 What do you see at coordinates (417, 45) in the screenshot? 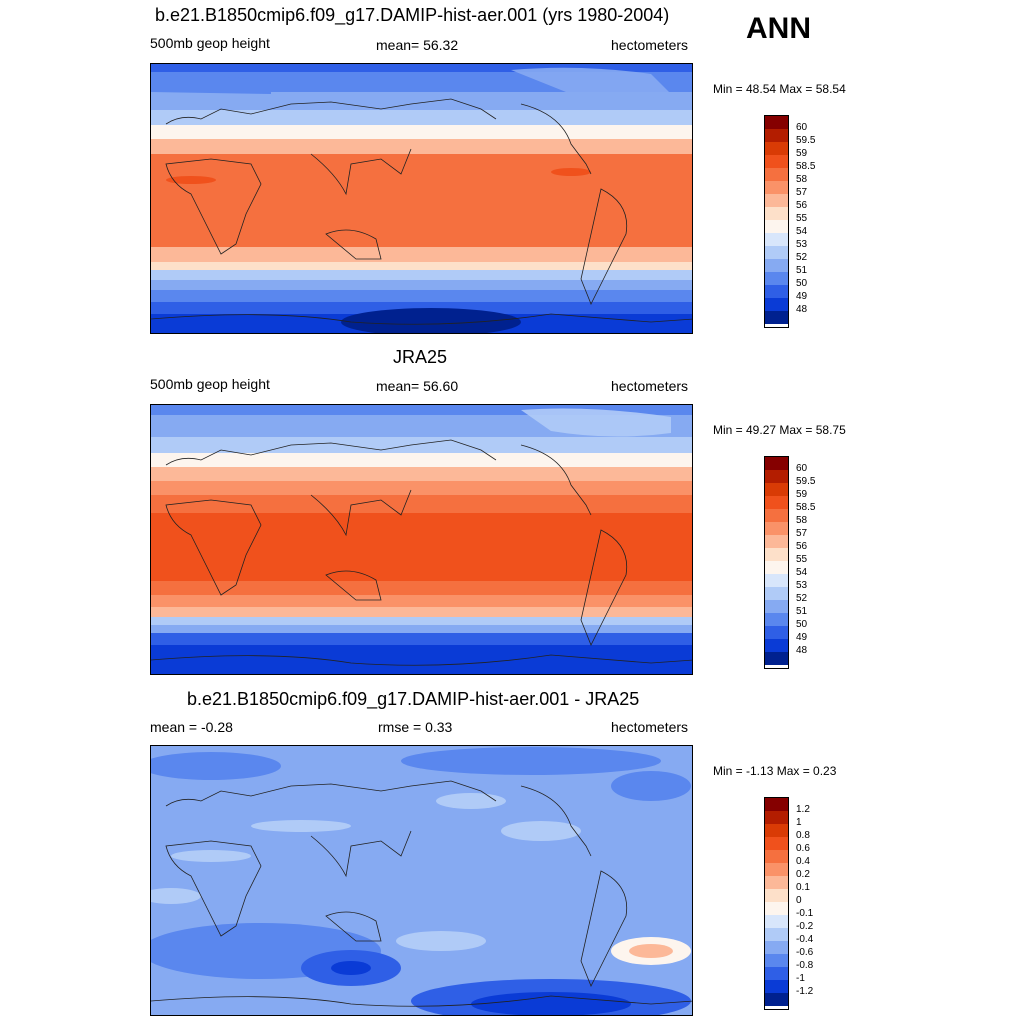
I see `panel1-mean-label: mean= 56.32` at bounding box center [417, 45].